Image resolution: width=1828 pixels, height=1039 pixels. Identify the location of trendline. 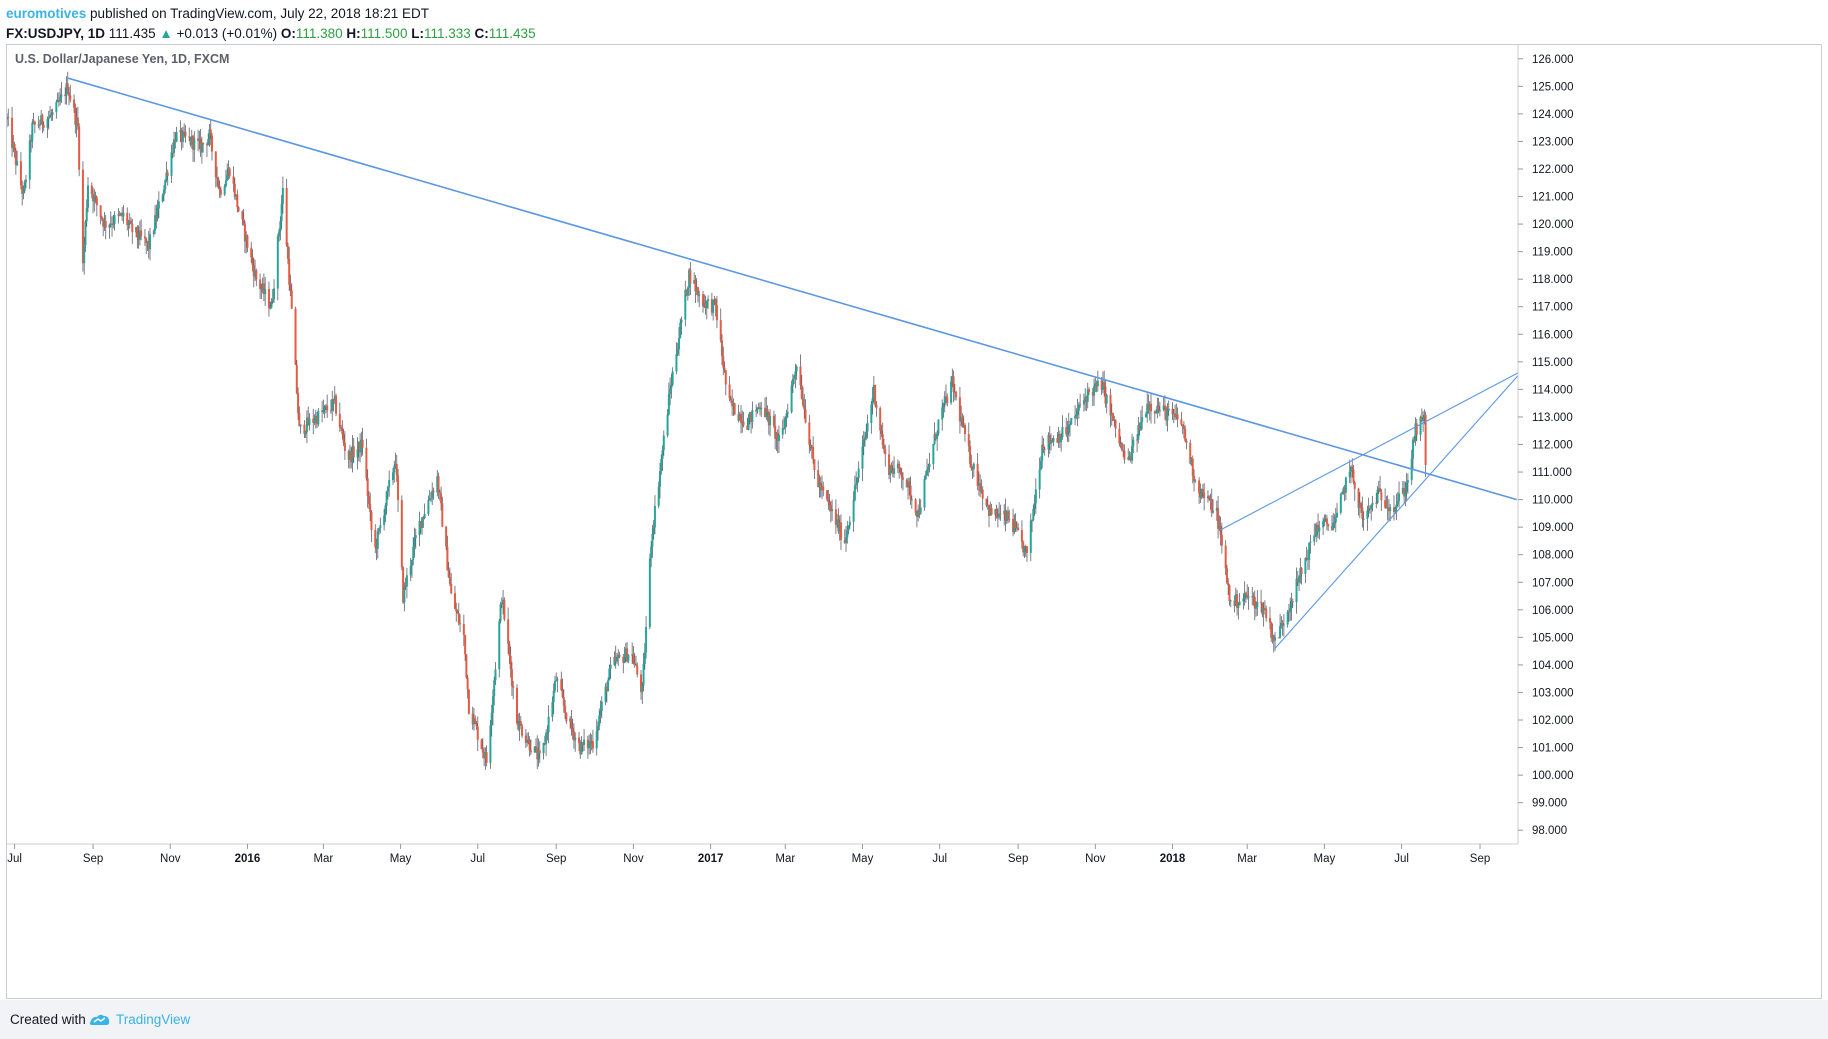
(1369, 451).